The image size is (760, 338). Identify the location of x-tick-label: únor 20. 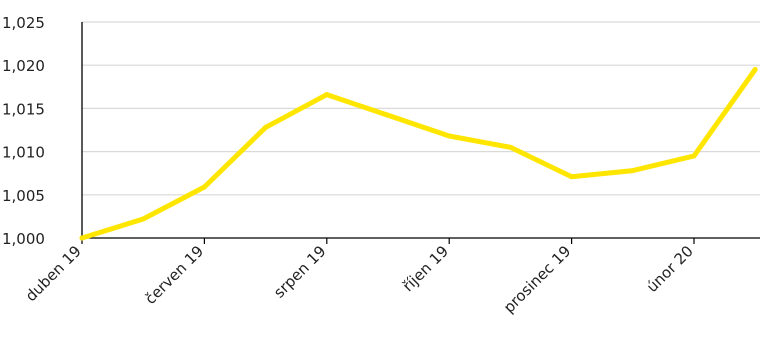
(670, 269).